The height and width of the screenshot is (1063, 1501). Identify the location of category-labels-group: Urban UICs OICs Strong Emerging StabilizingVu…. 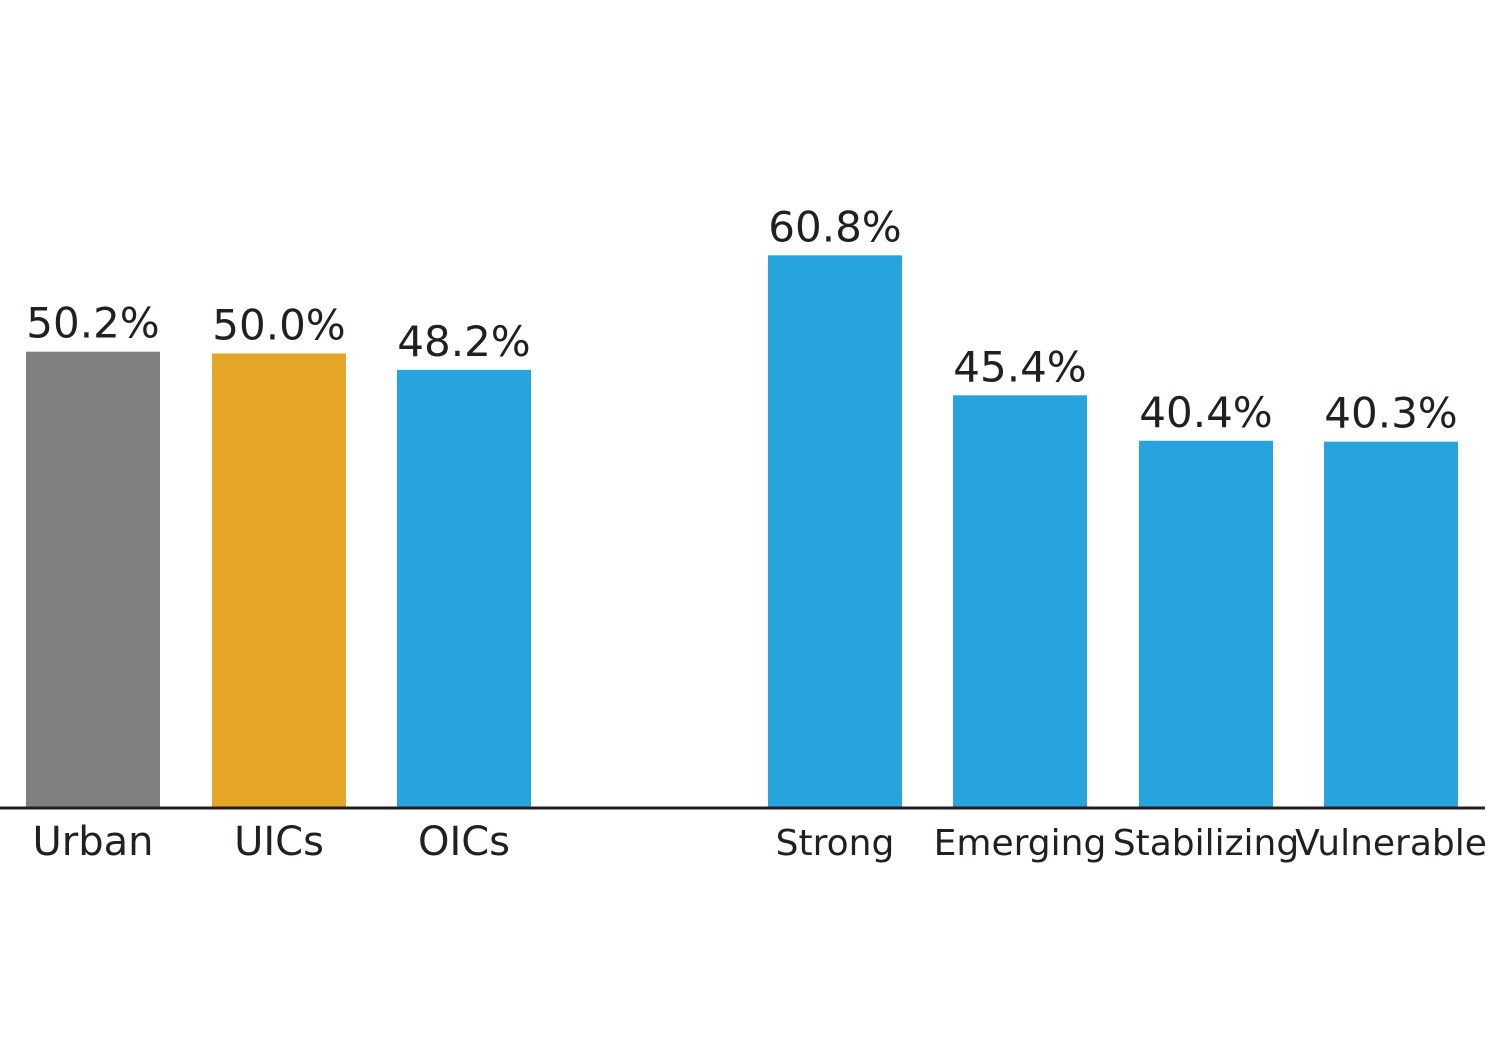
(760, 842).